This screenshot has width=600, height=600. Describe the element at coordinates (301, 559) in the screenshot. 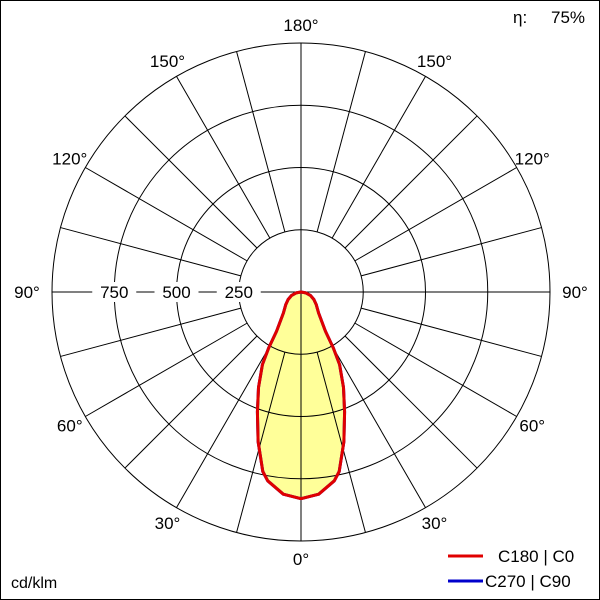

I see `angle-label-0: 0°` at that location.